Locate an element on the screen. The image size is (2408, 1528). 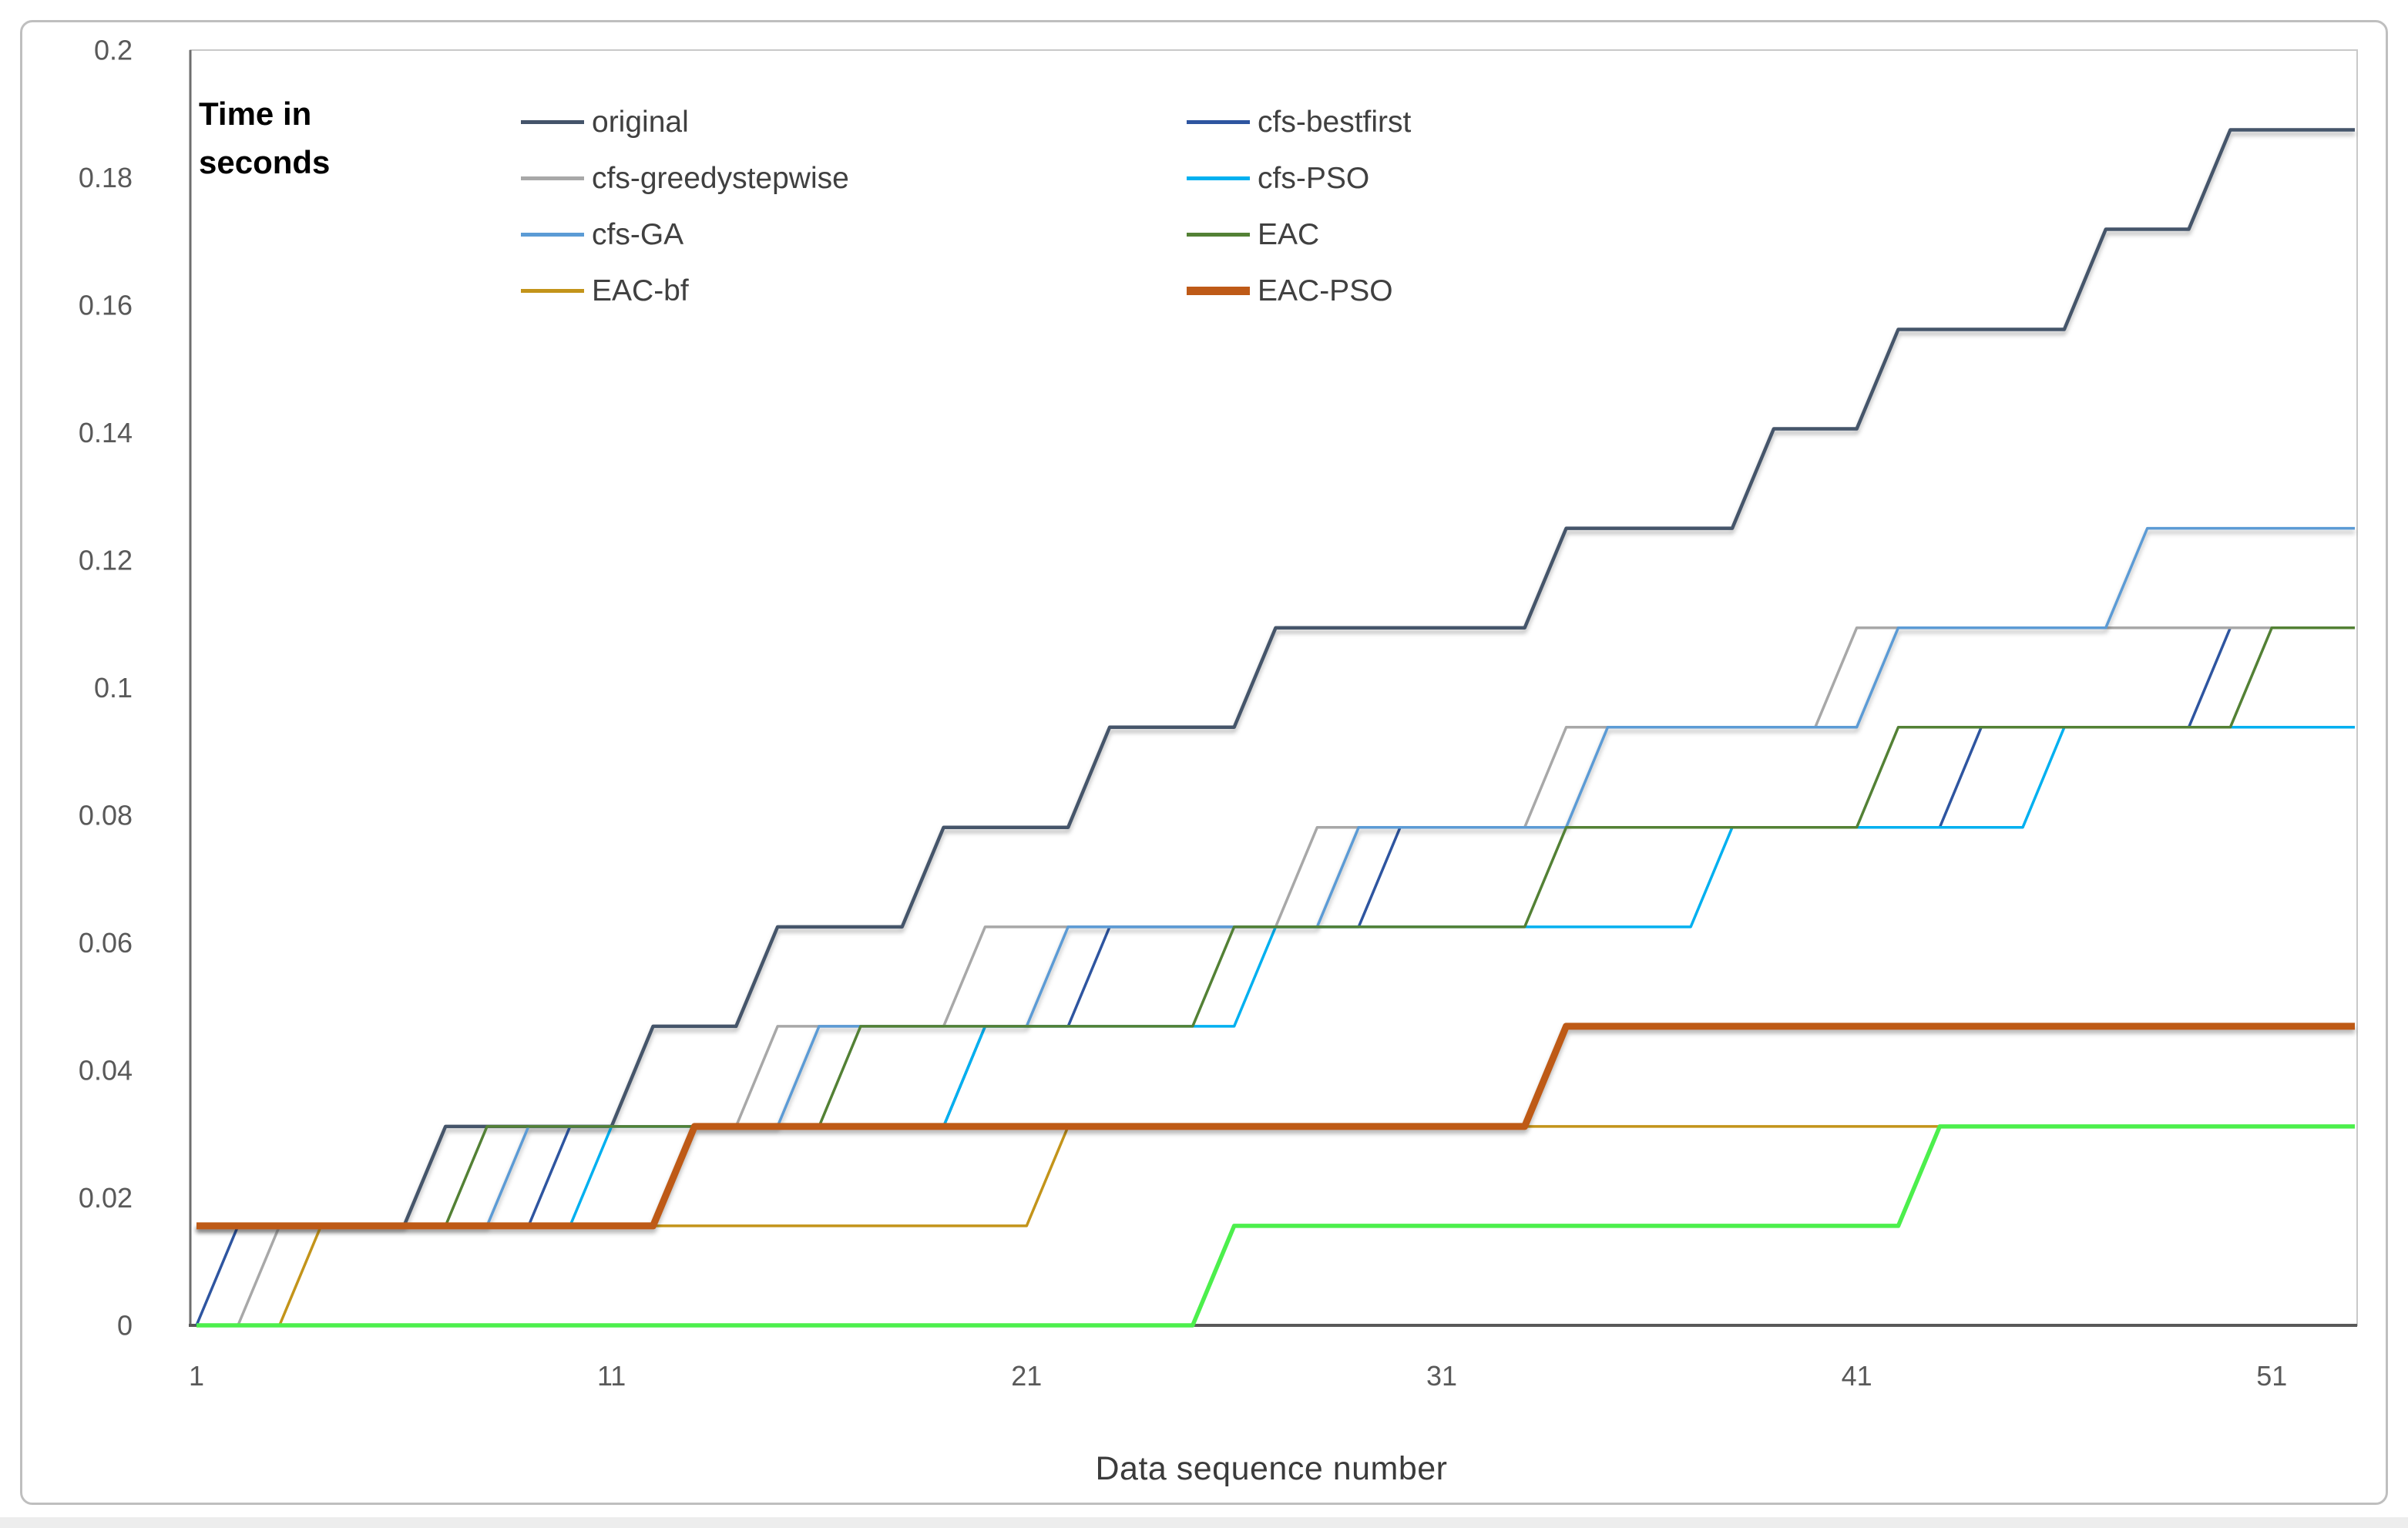
y-axis-title: Time in seconds is located at coordinates (265, 138).